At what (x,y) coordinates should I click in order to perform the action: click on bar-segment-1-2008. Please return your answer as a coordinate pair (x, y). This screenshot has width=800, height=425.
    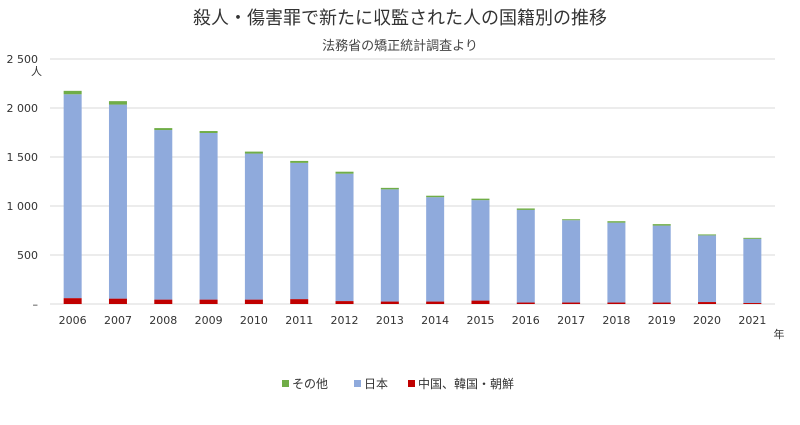
    Looking at the image, I should click on (163, 215).